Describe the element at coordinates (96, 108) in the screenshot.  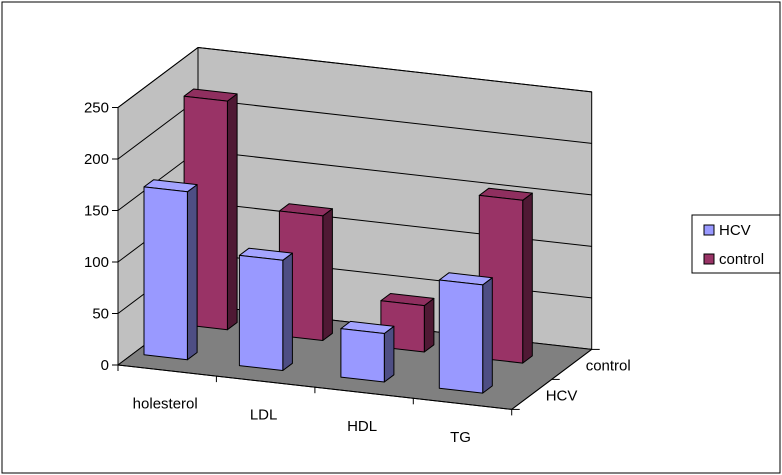
I see `y-tick-label: 250` at that location.